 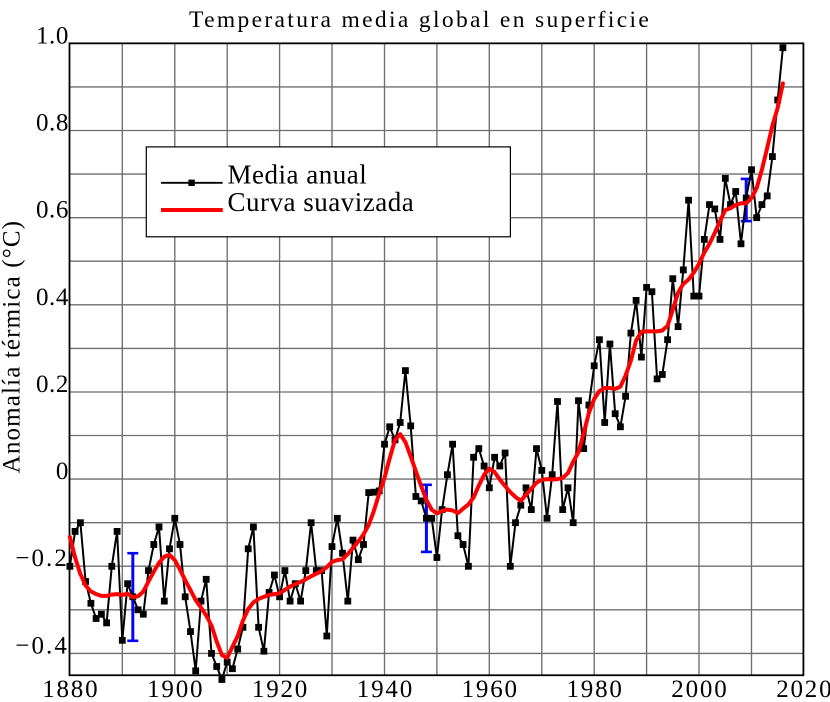 What do you see at coordinates (280, 689) in the screenshot?
I see `svg-text: 1920` at bounding box center [280, 689].